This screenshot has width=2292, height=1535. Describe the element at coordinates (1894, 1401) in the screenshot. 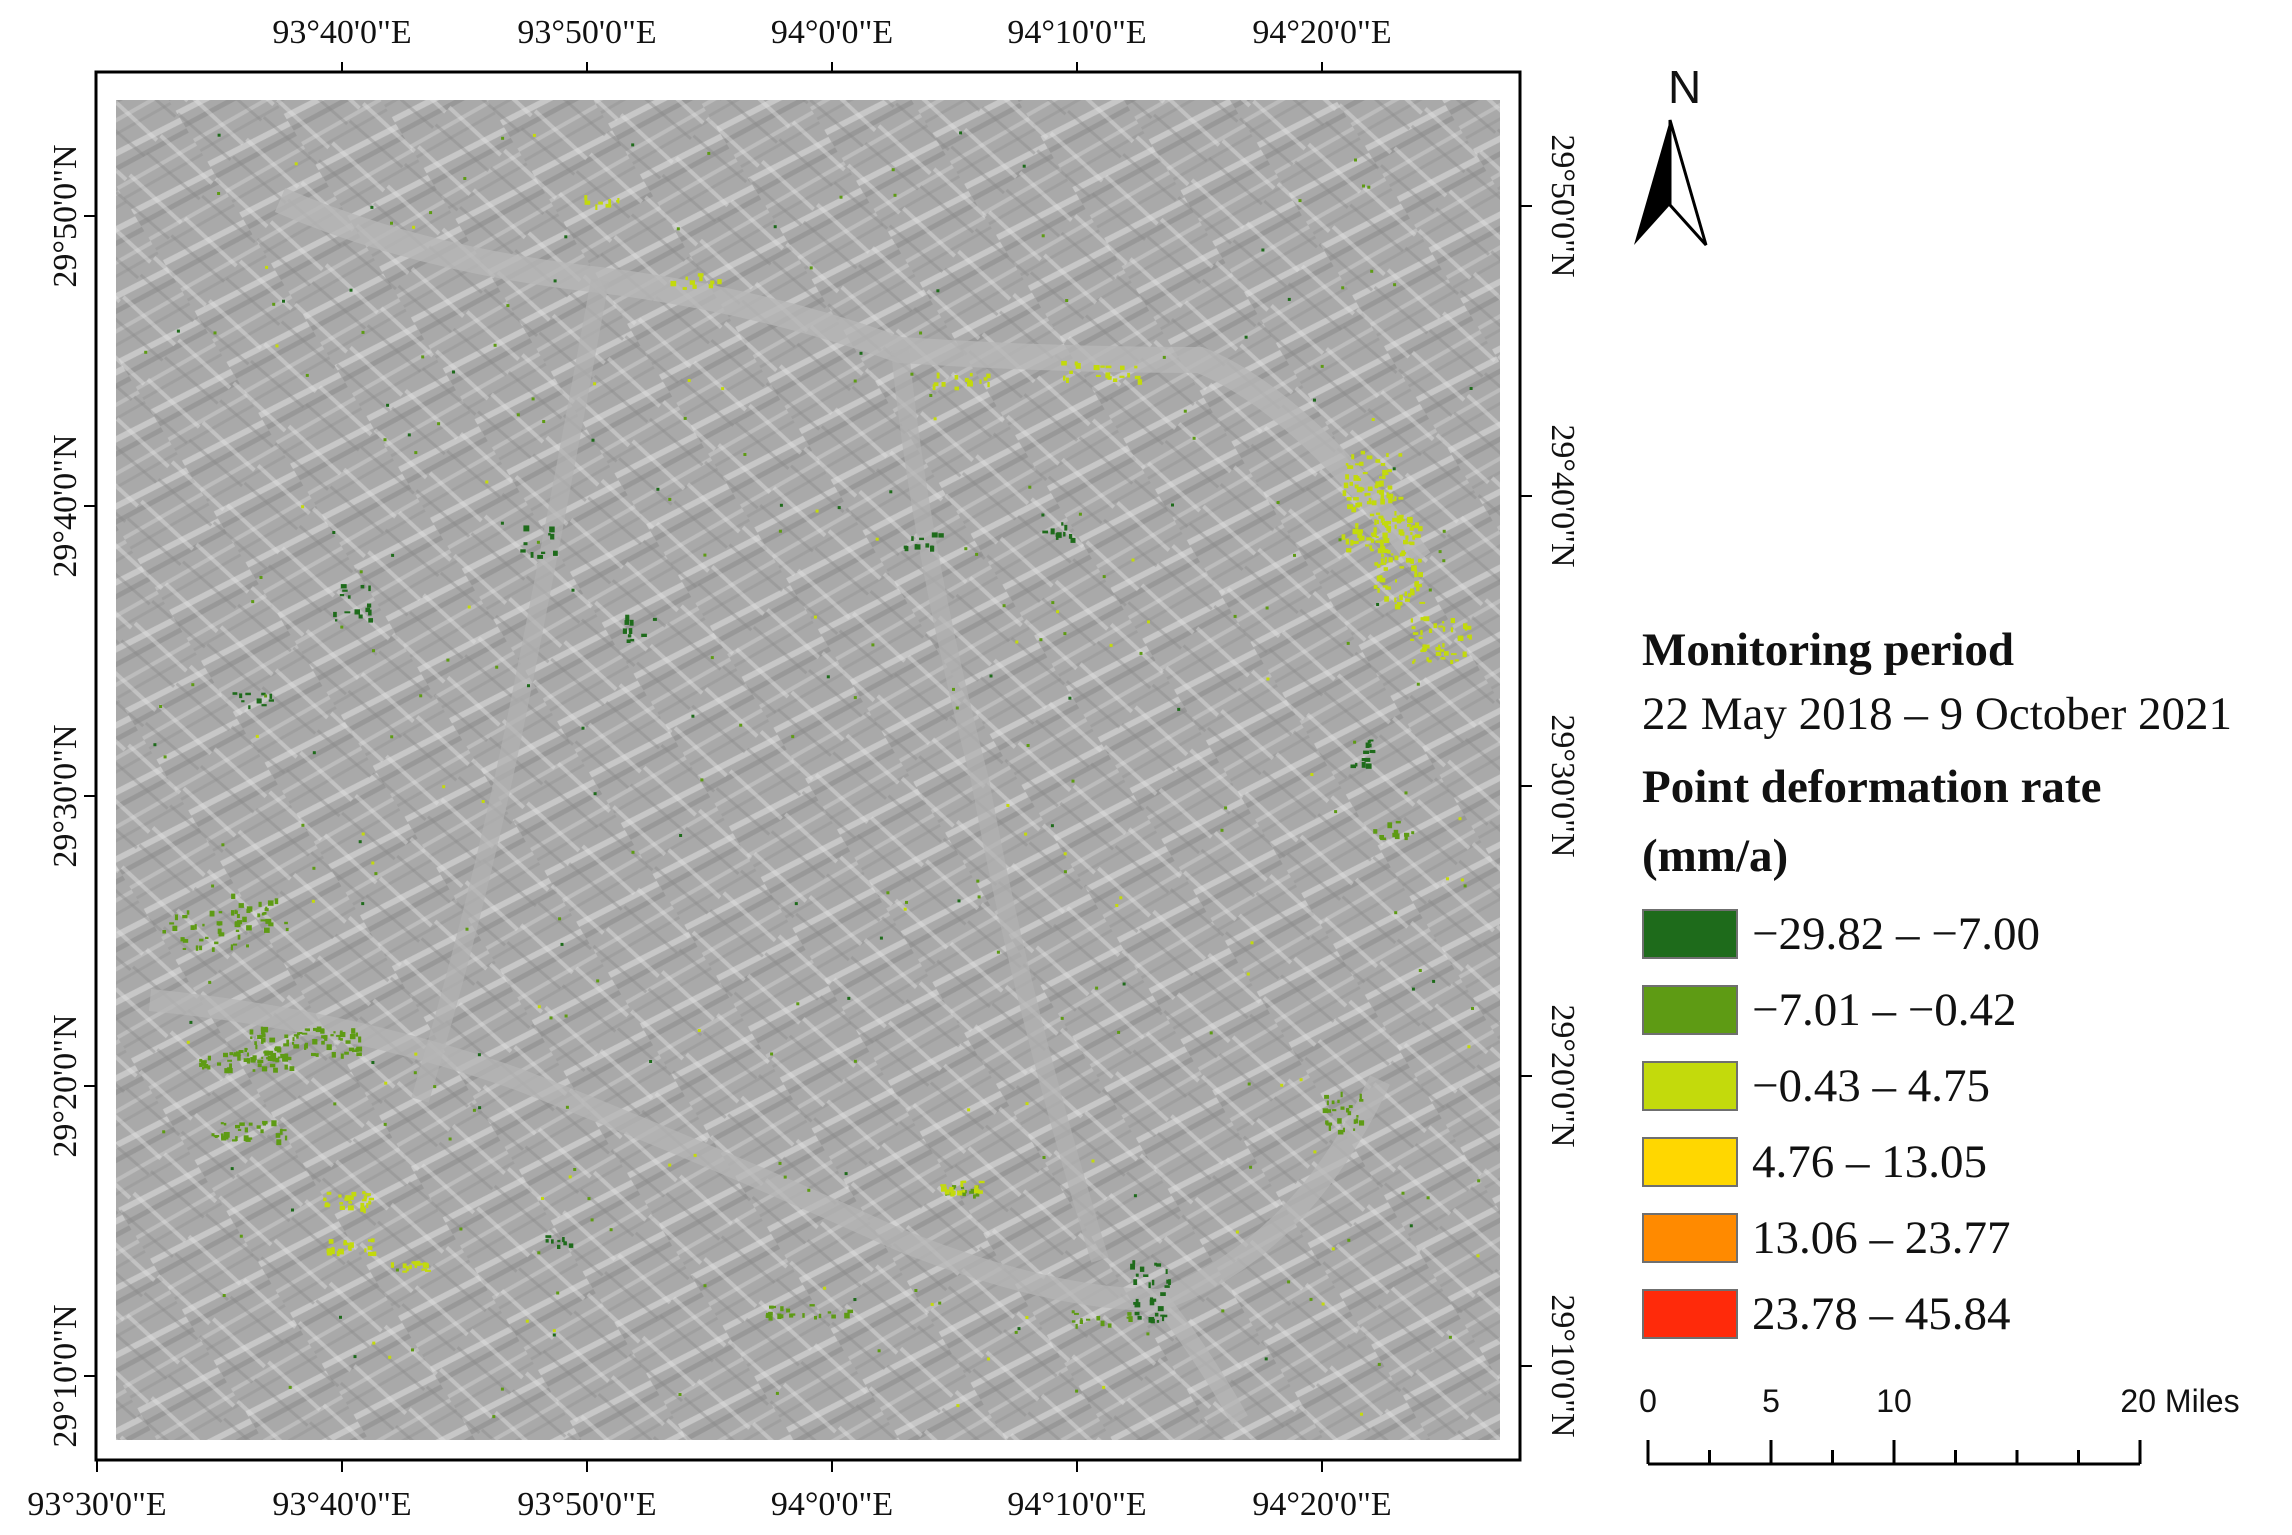

I see `scale-bar-label: 10` at that location.